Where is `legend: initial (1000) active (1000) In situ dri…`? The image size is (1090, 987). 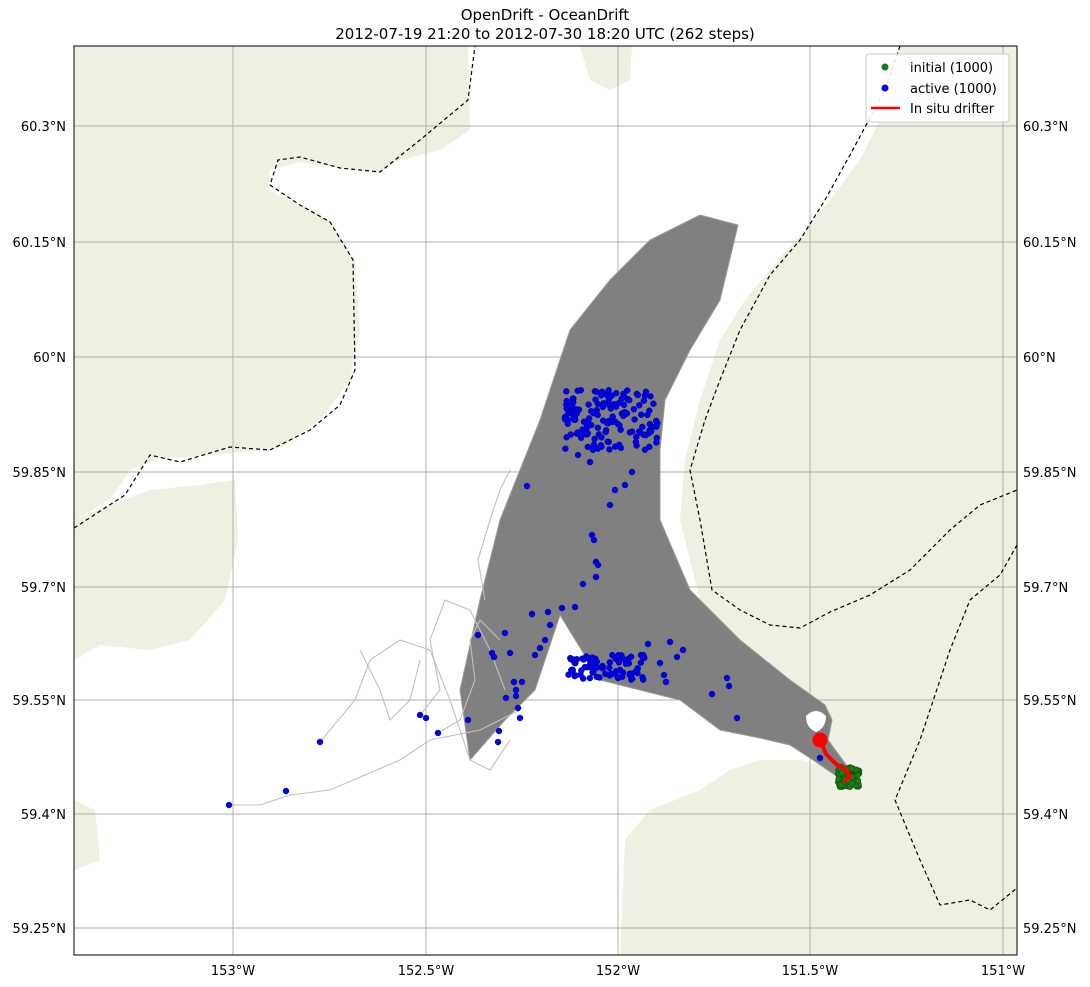
legend: initial (1000) active (1000) In situ dri… is located at coordinates (937, 88).